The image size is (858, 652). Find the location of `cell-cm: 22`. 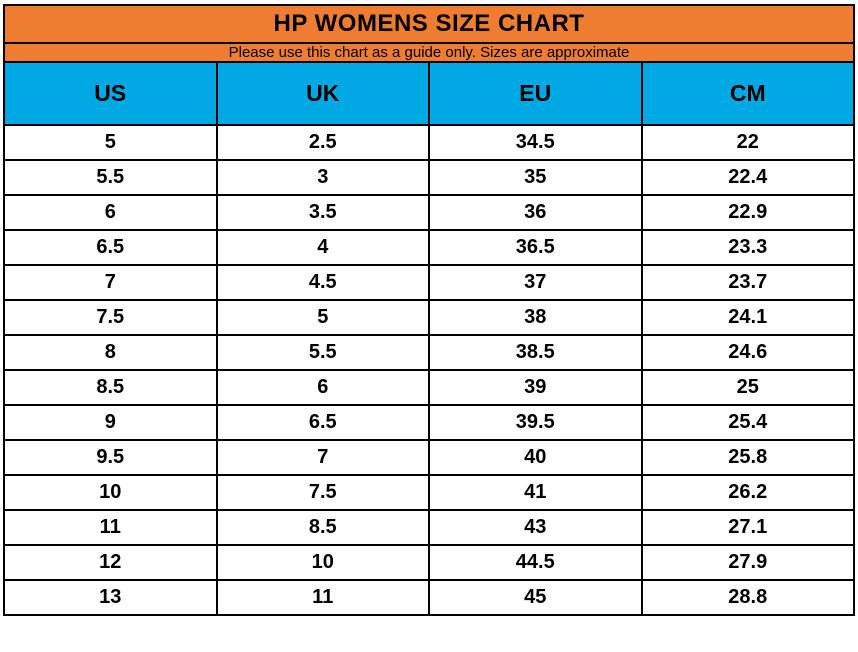

cell-cm: 22 is located at coordinates (747, 142).